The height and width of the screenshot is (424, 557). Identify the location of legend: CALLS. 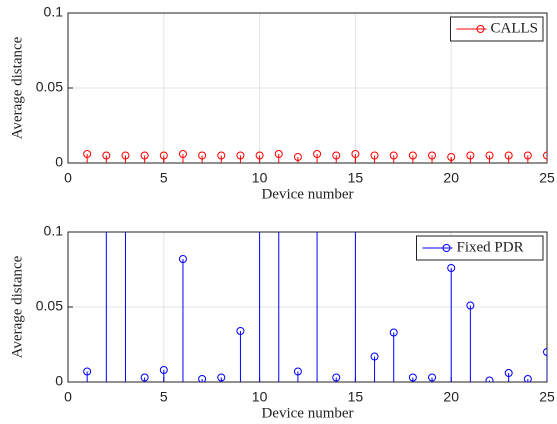
(497, 29).